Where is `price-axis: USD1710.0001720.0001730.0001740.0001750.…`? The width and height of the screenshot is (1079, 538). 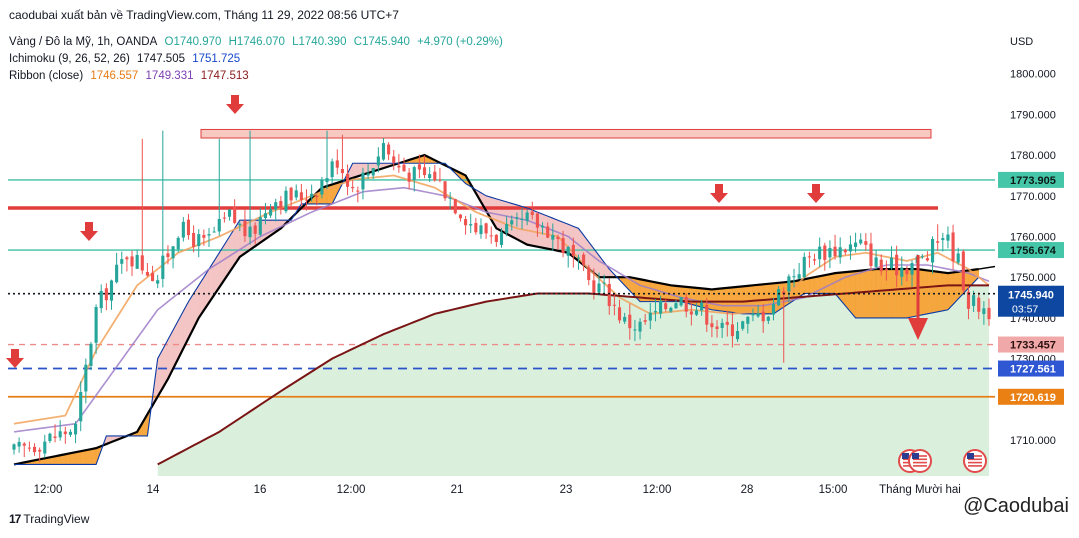
price-axis: USD1710.0001720.0001730.0001740.0001750.… is located at coordinates (1031, 241).